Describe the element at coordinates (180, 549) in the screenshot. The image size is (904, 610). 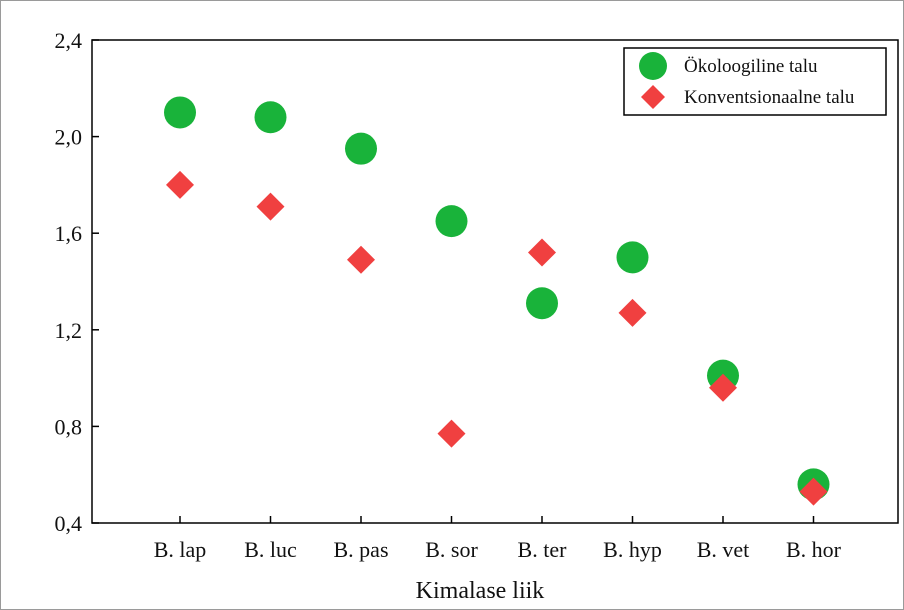
I see `x-tick-label: B. lap` at that location.